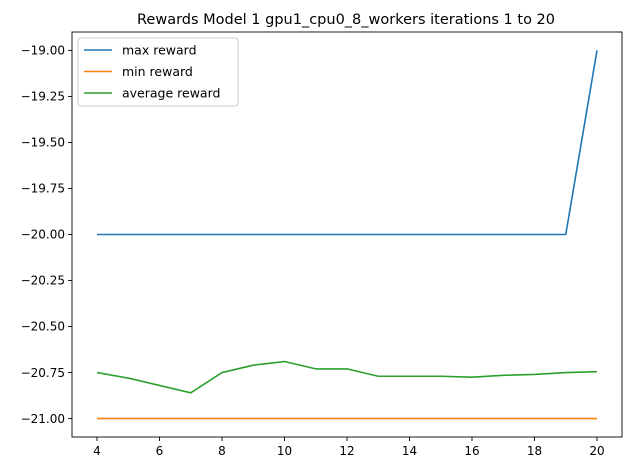  Describe the element at coordinates (43, 189) in the screenshot. I see `y-tick-label: −19.75` at that location.